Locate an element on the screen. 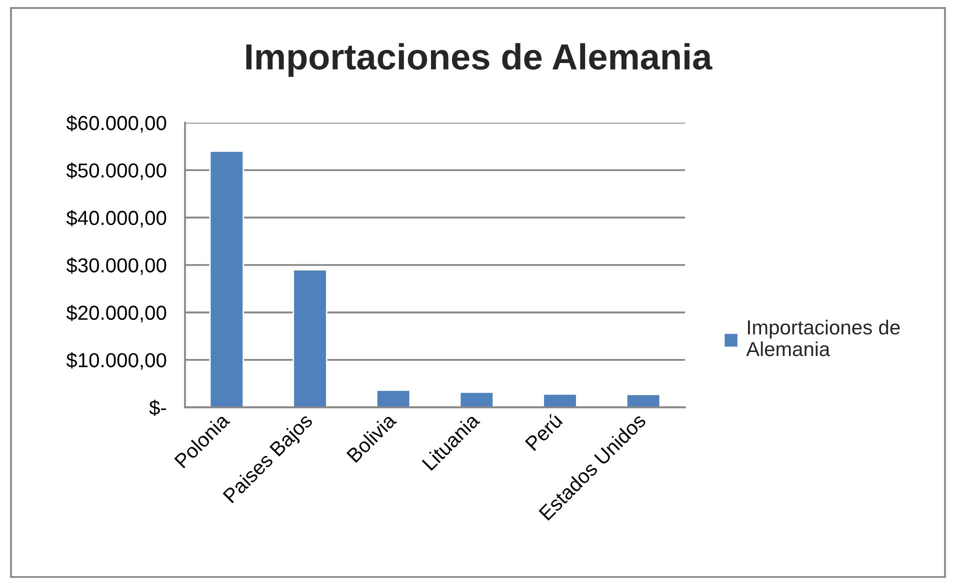 The image size is (956, 579). y-tick-label: $30.000,00 is located at coordinates (116, 266).